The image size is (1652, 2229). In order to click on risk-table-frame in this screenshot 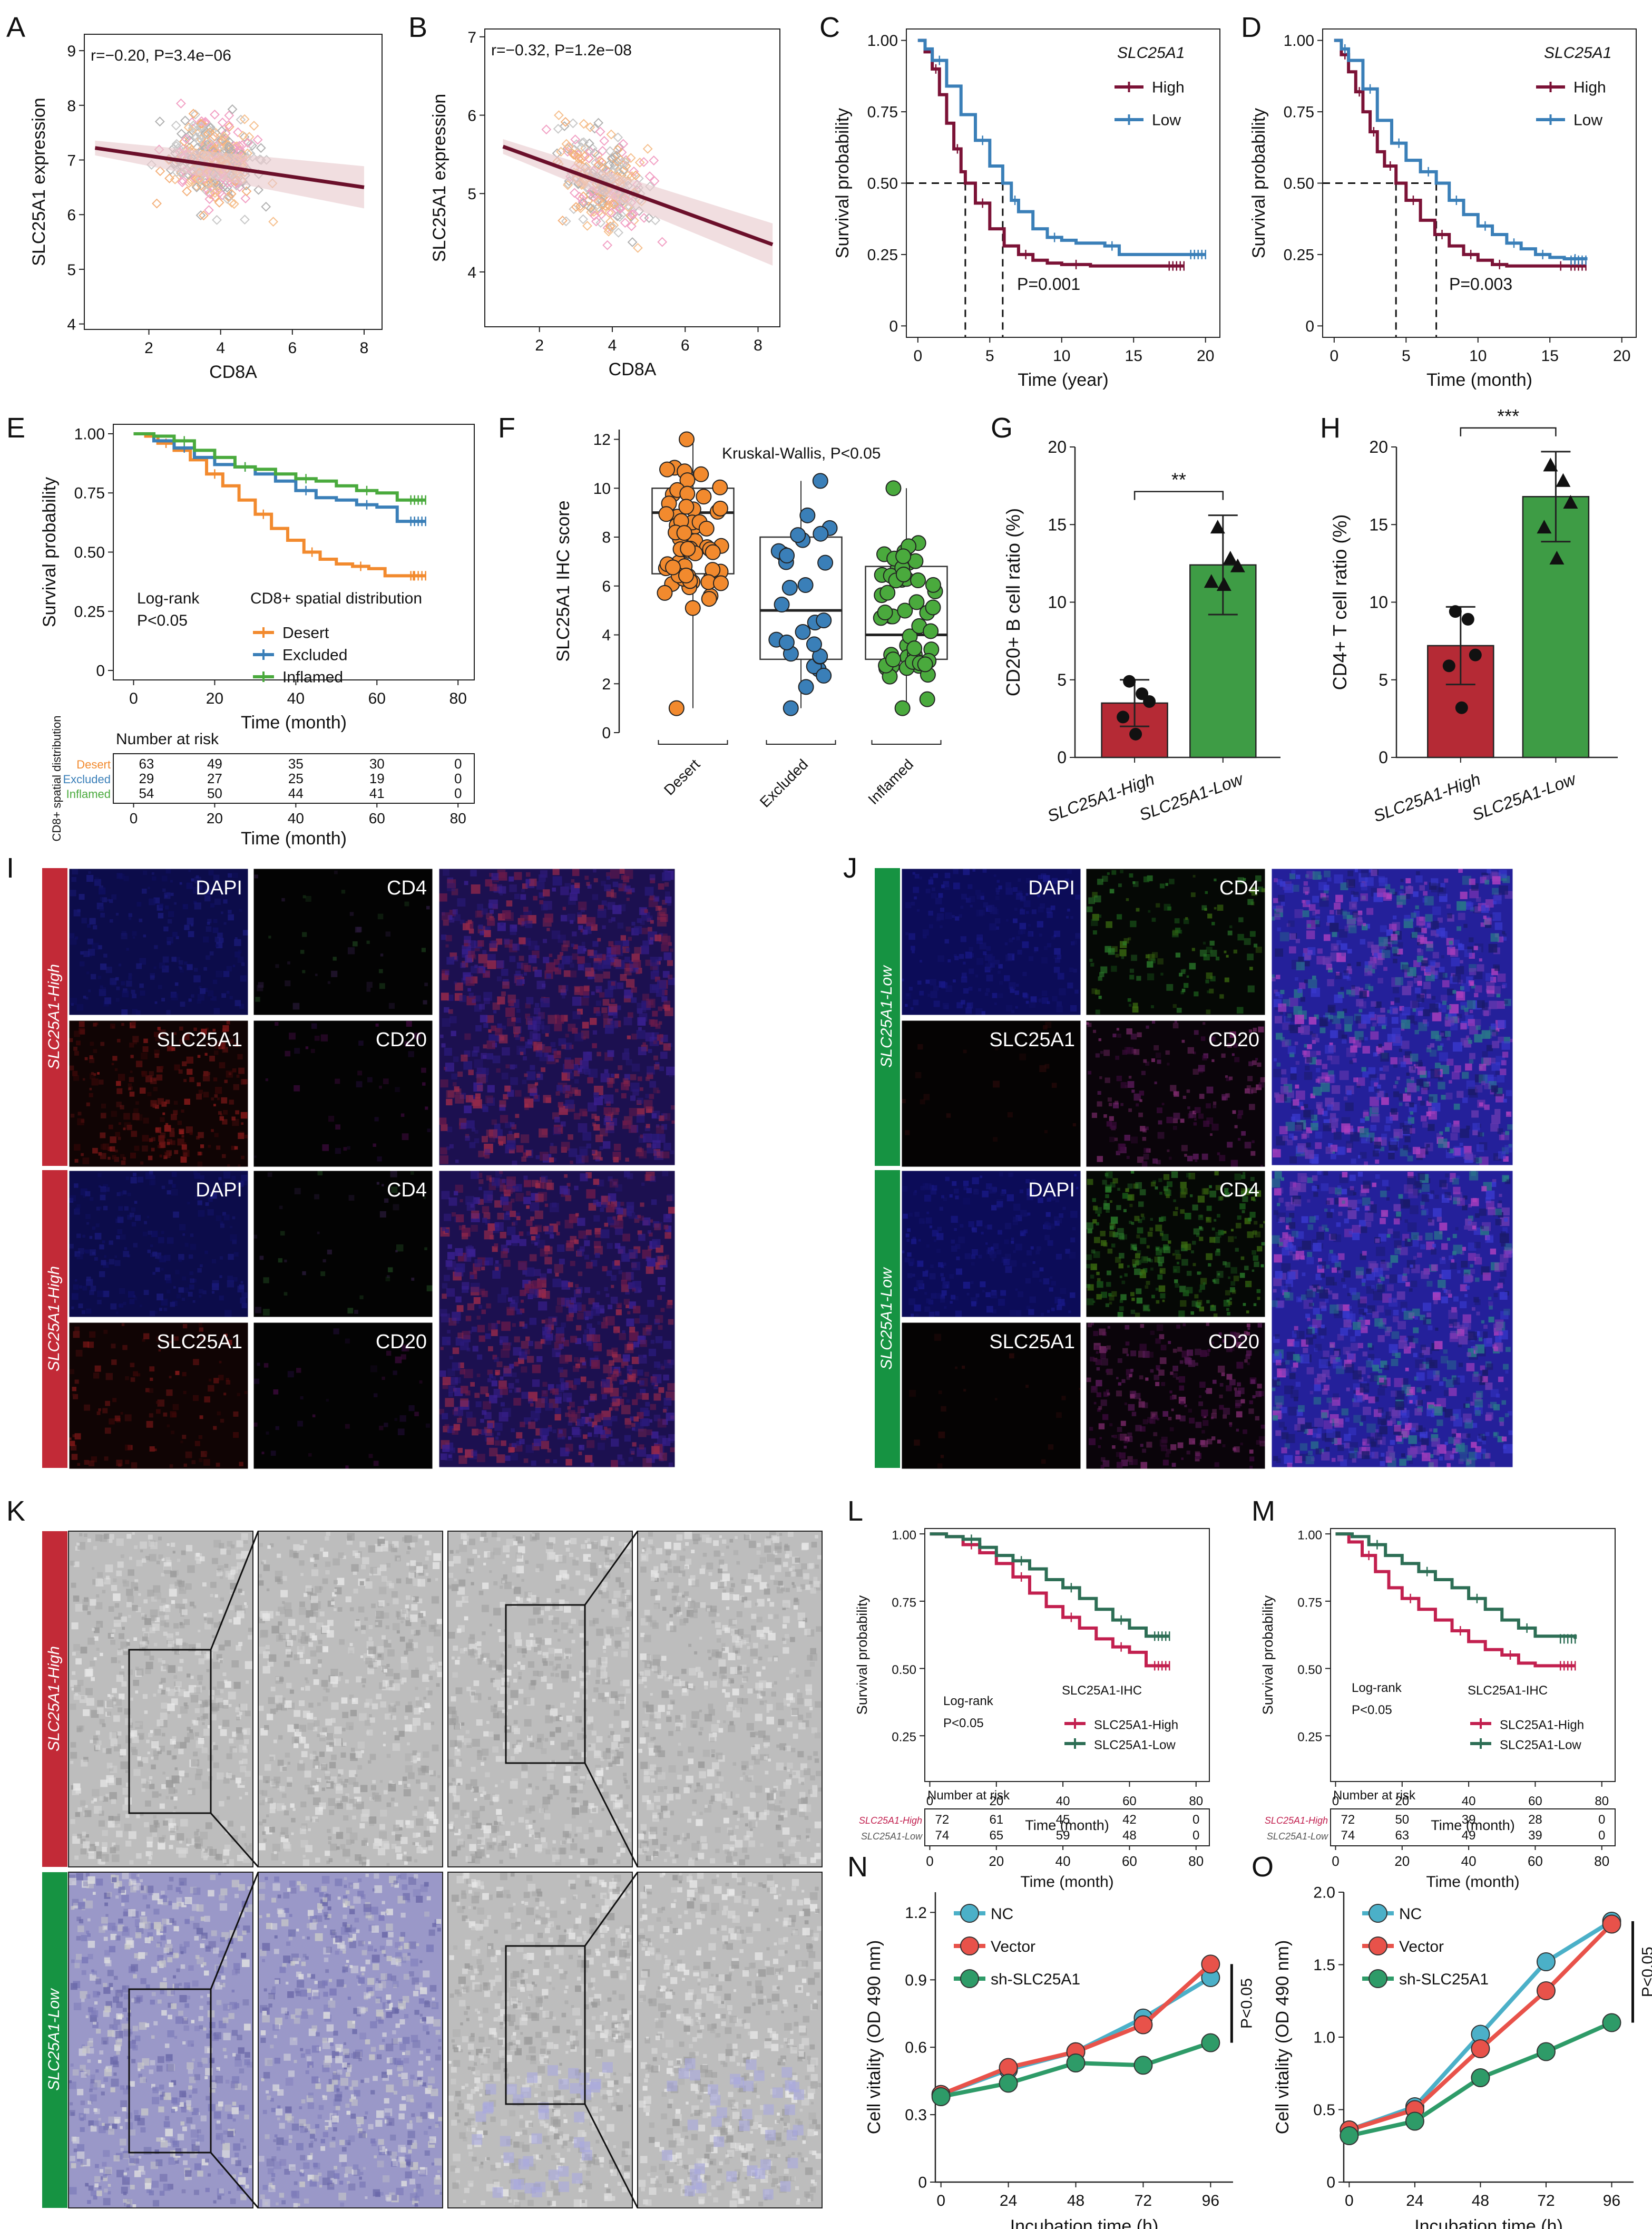, I will do `click(1473, 1827)`.